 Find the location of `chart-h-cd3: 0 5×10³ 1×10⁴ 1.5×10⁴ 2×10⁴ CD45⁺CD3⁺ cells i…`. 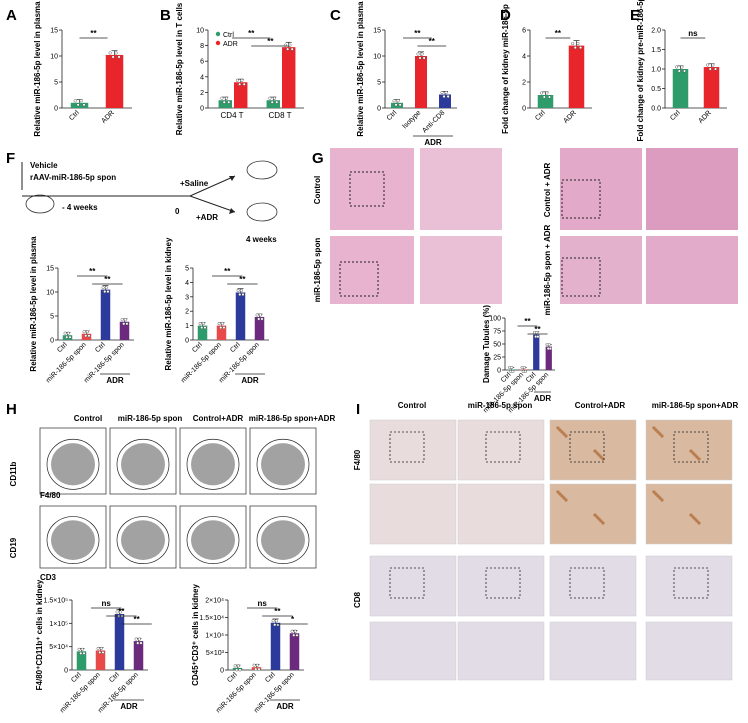

chart-h-cd3: 0 5×10³ 1×10⁴ 1.5×10⁴ 2×10⁴ CD45⁺CD3⁺ cells i… is located at coordinates (249, 649).